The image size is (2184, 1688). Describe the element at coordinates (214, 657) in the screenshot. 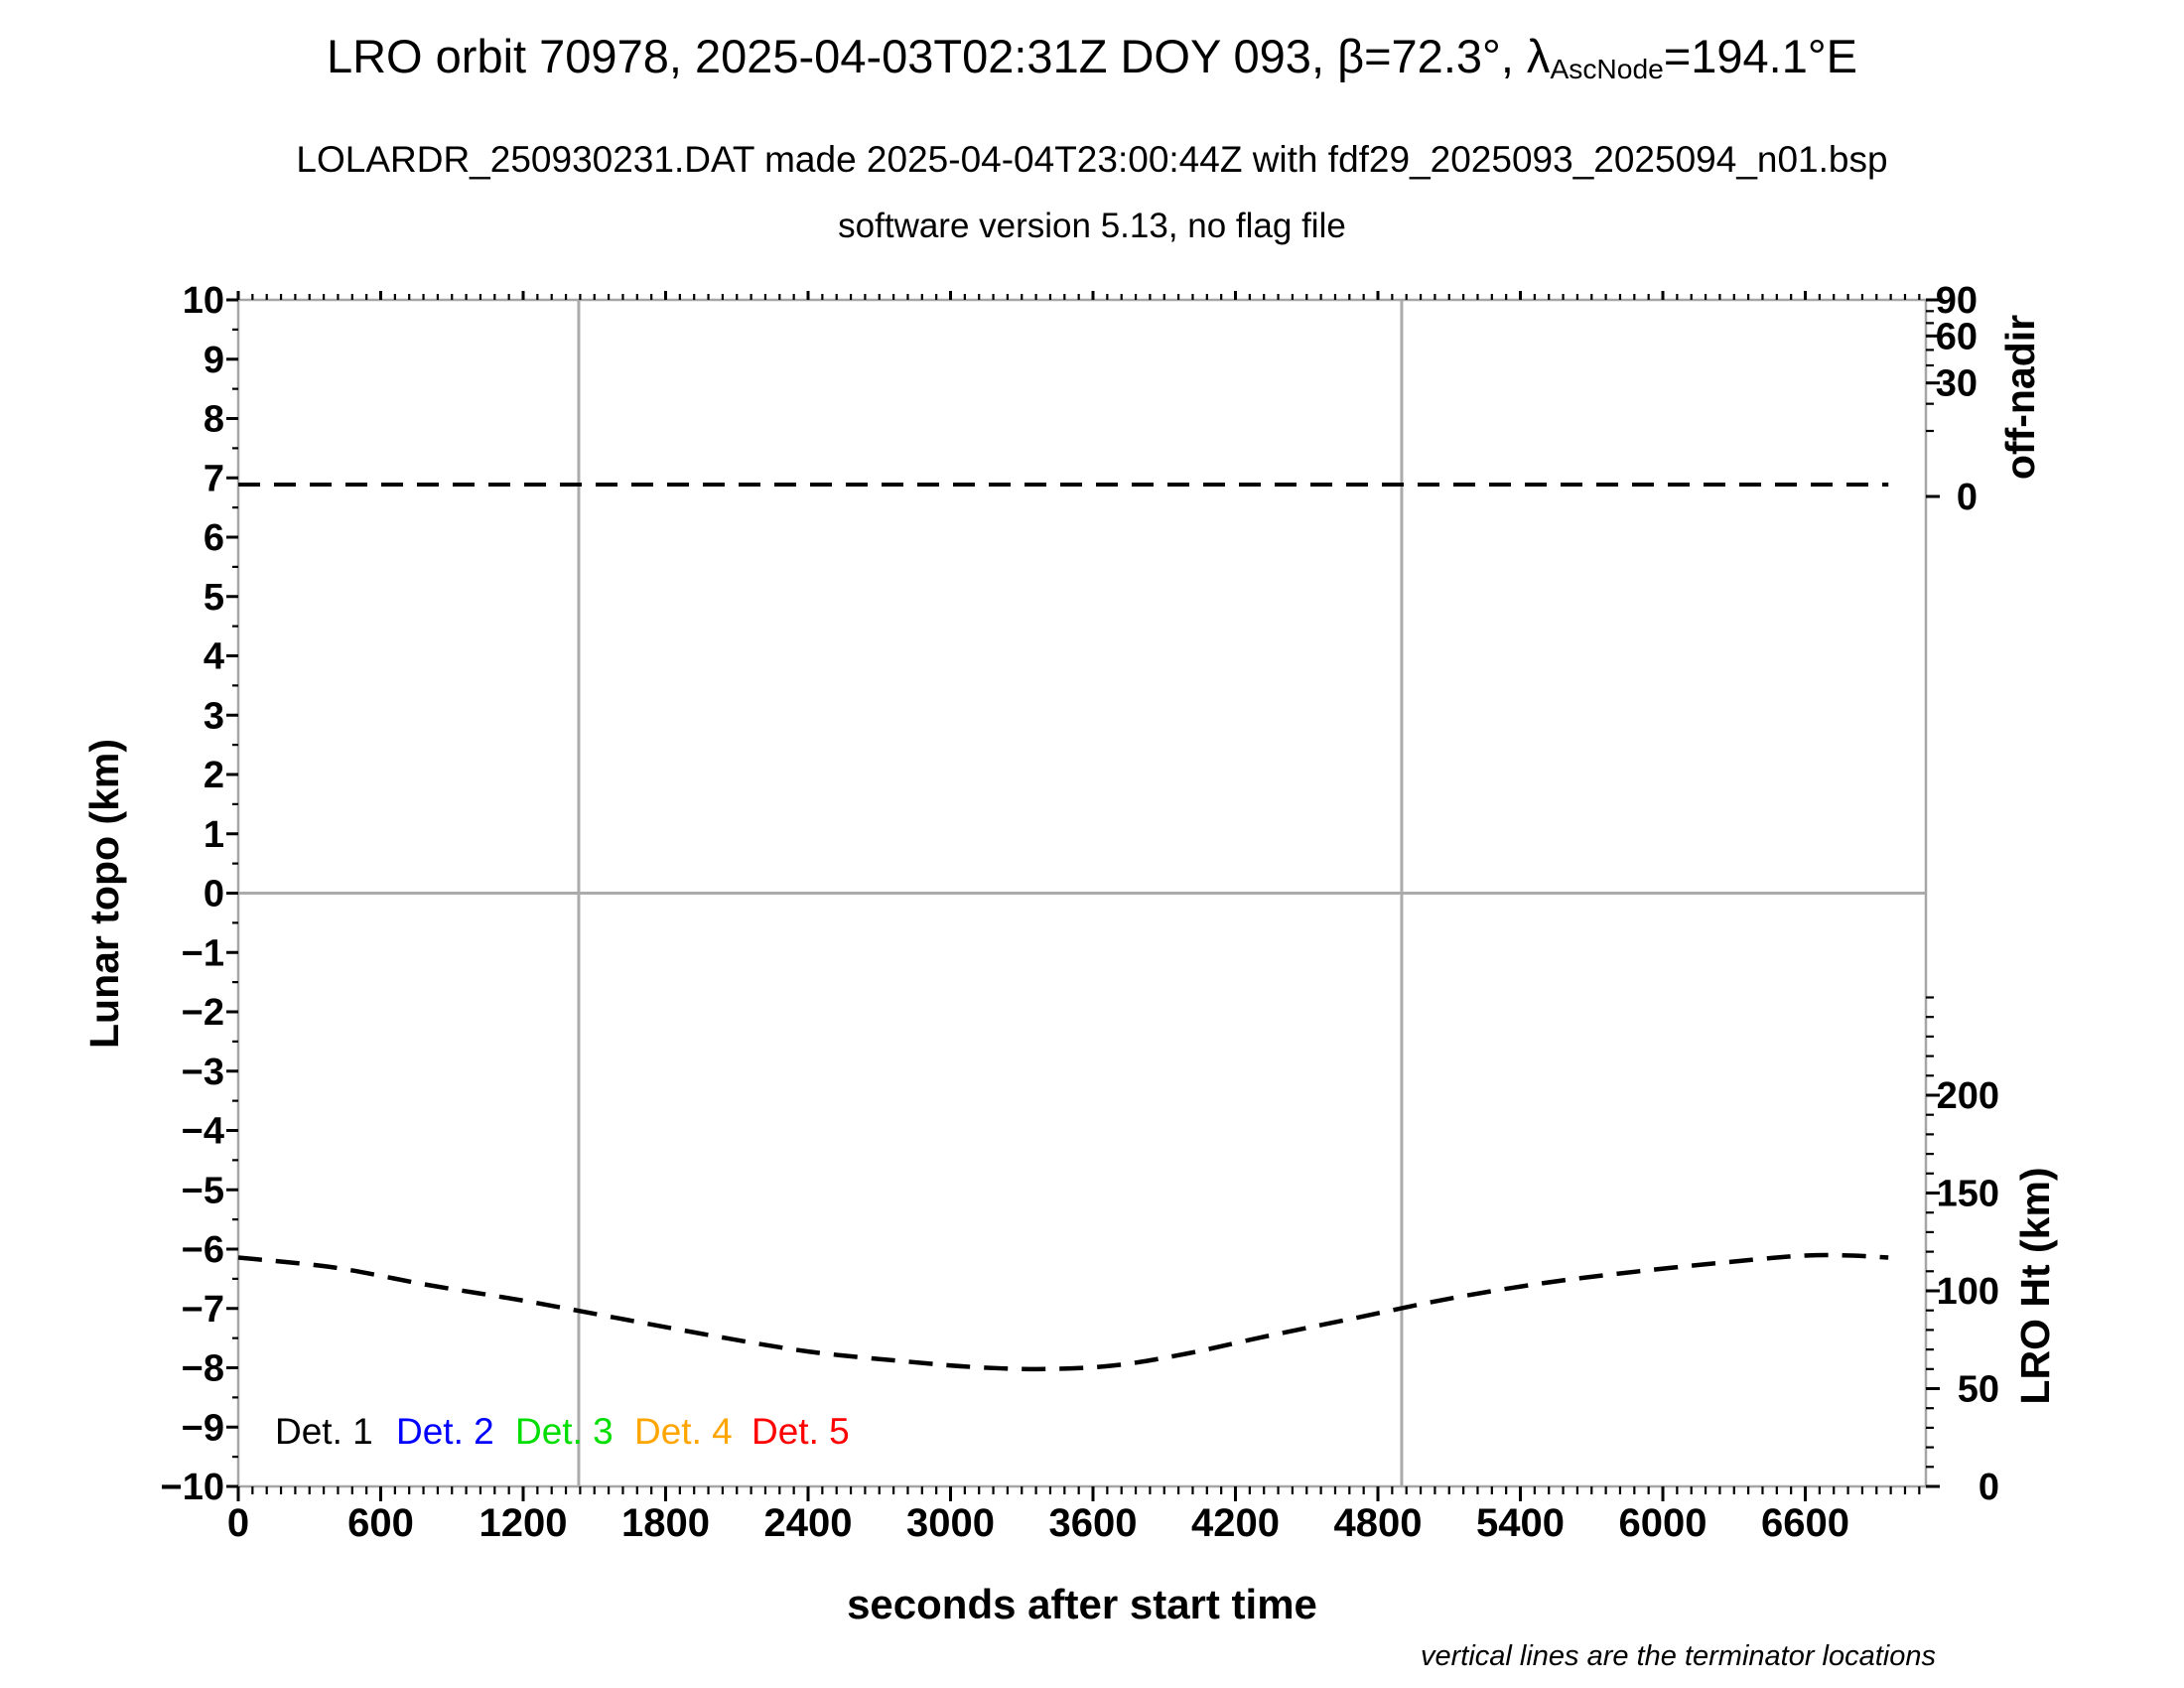

I see `left-tick-label: 4` at that location.